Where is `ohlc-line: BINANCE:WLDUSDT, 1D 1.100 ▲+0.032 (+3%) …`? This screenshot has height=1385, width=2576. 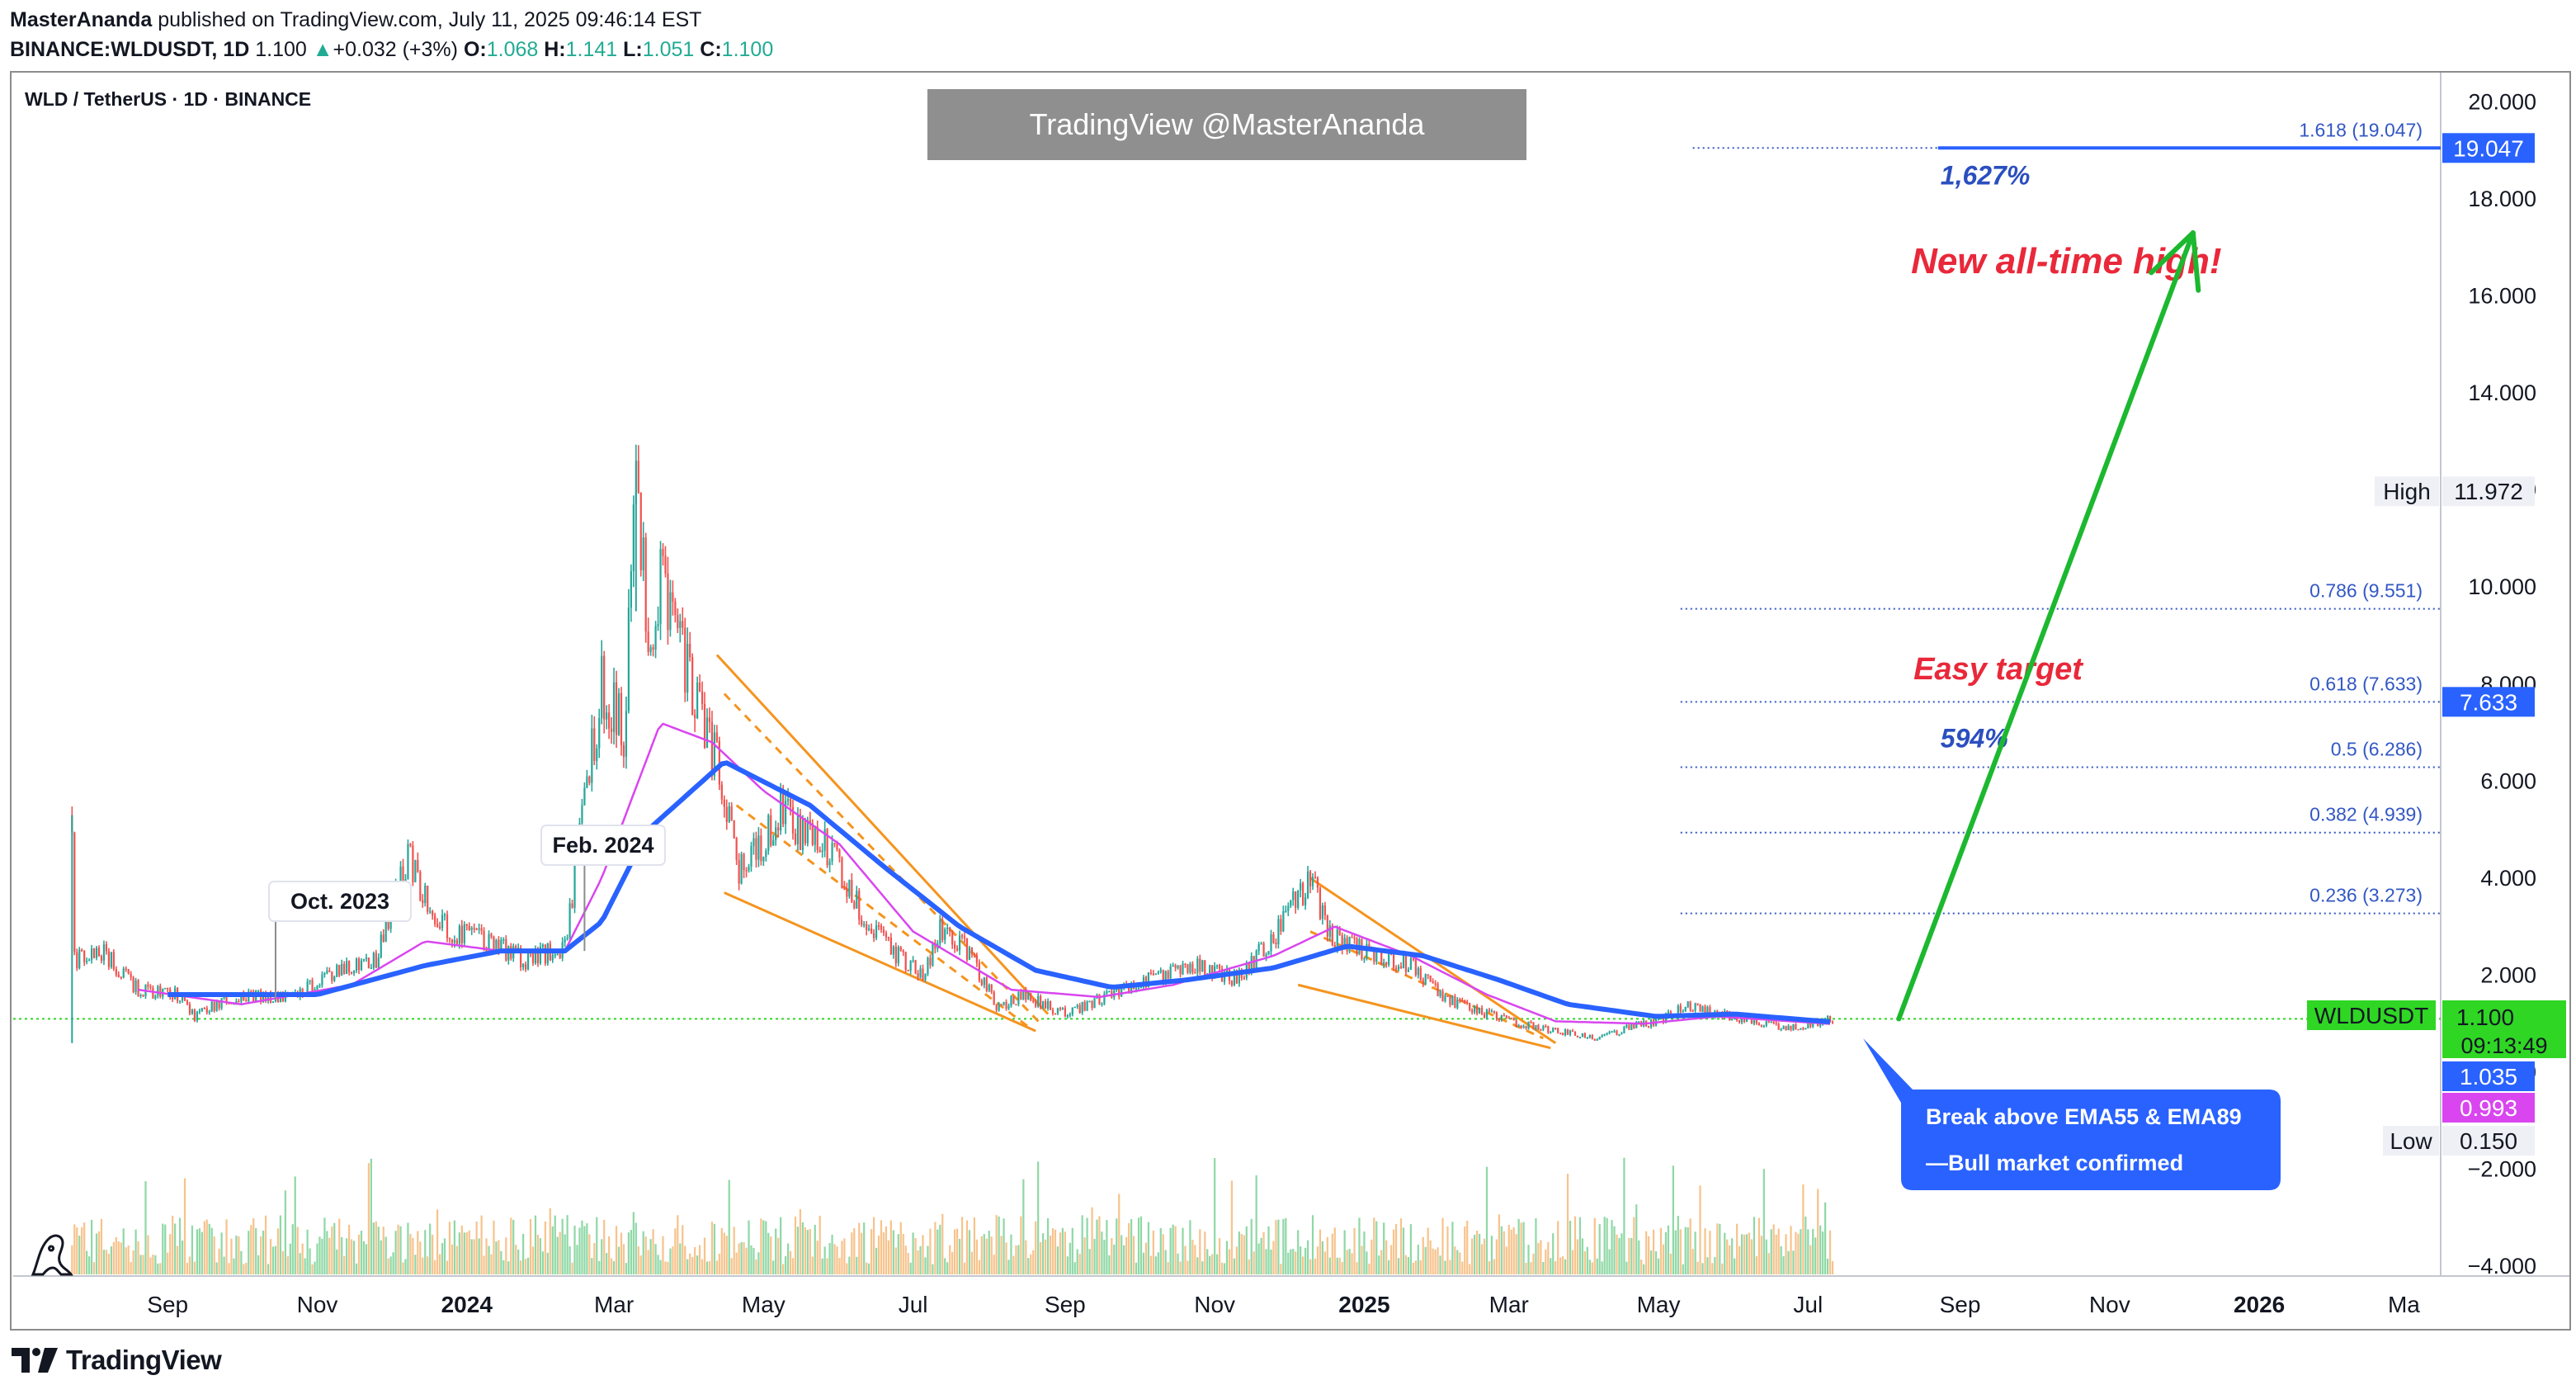 ohlc-line: BINANCE:WLDUSDT, 1D 1.100 ▲+0.032 (+3%) … is located at coordinates (391, 49).